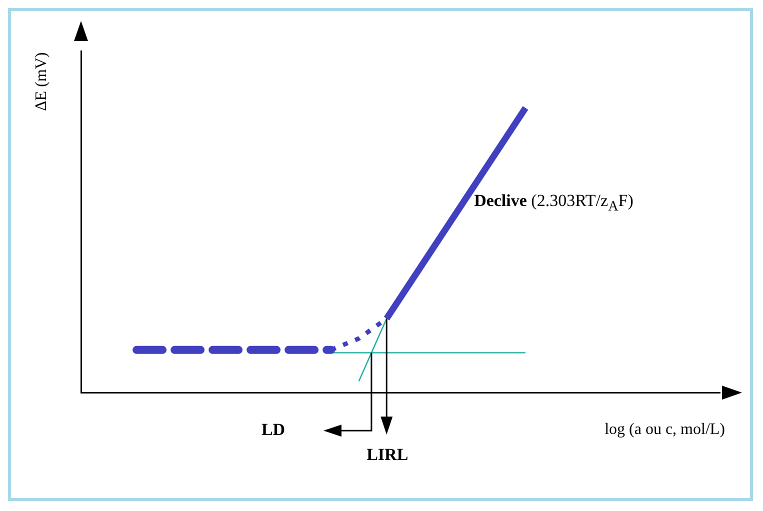 The height and width of the screenshot is (511, 763). Describe the element at coordinates (273, 430) in the screenshot. I see `text: LD` at that location.